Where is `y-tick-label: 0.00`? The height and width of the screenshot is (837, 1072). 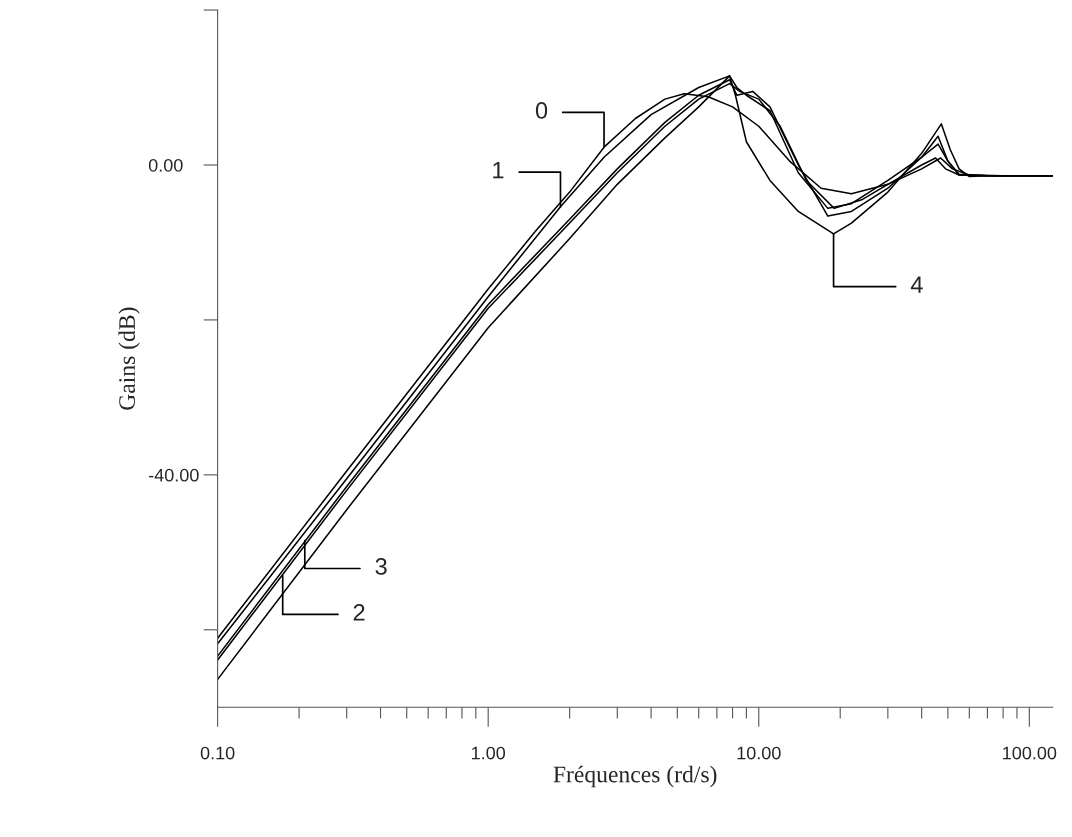 y-tick-label: 0.00 is located at coordinates (165, 165).